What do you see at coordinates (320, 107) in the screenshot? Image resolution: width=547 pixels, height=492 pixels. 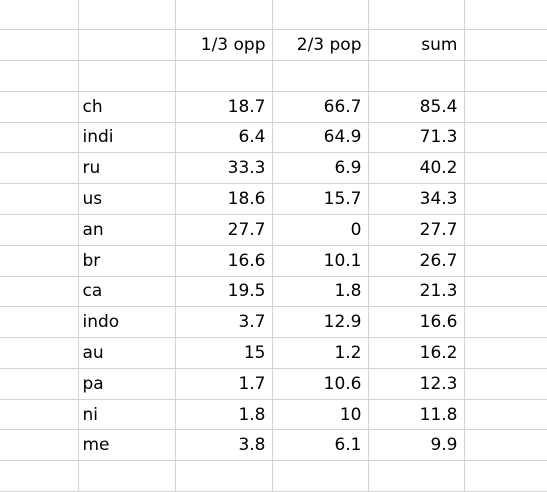 I see `pop-value-cell: 66.7` at bounding box center [320, 107].